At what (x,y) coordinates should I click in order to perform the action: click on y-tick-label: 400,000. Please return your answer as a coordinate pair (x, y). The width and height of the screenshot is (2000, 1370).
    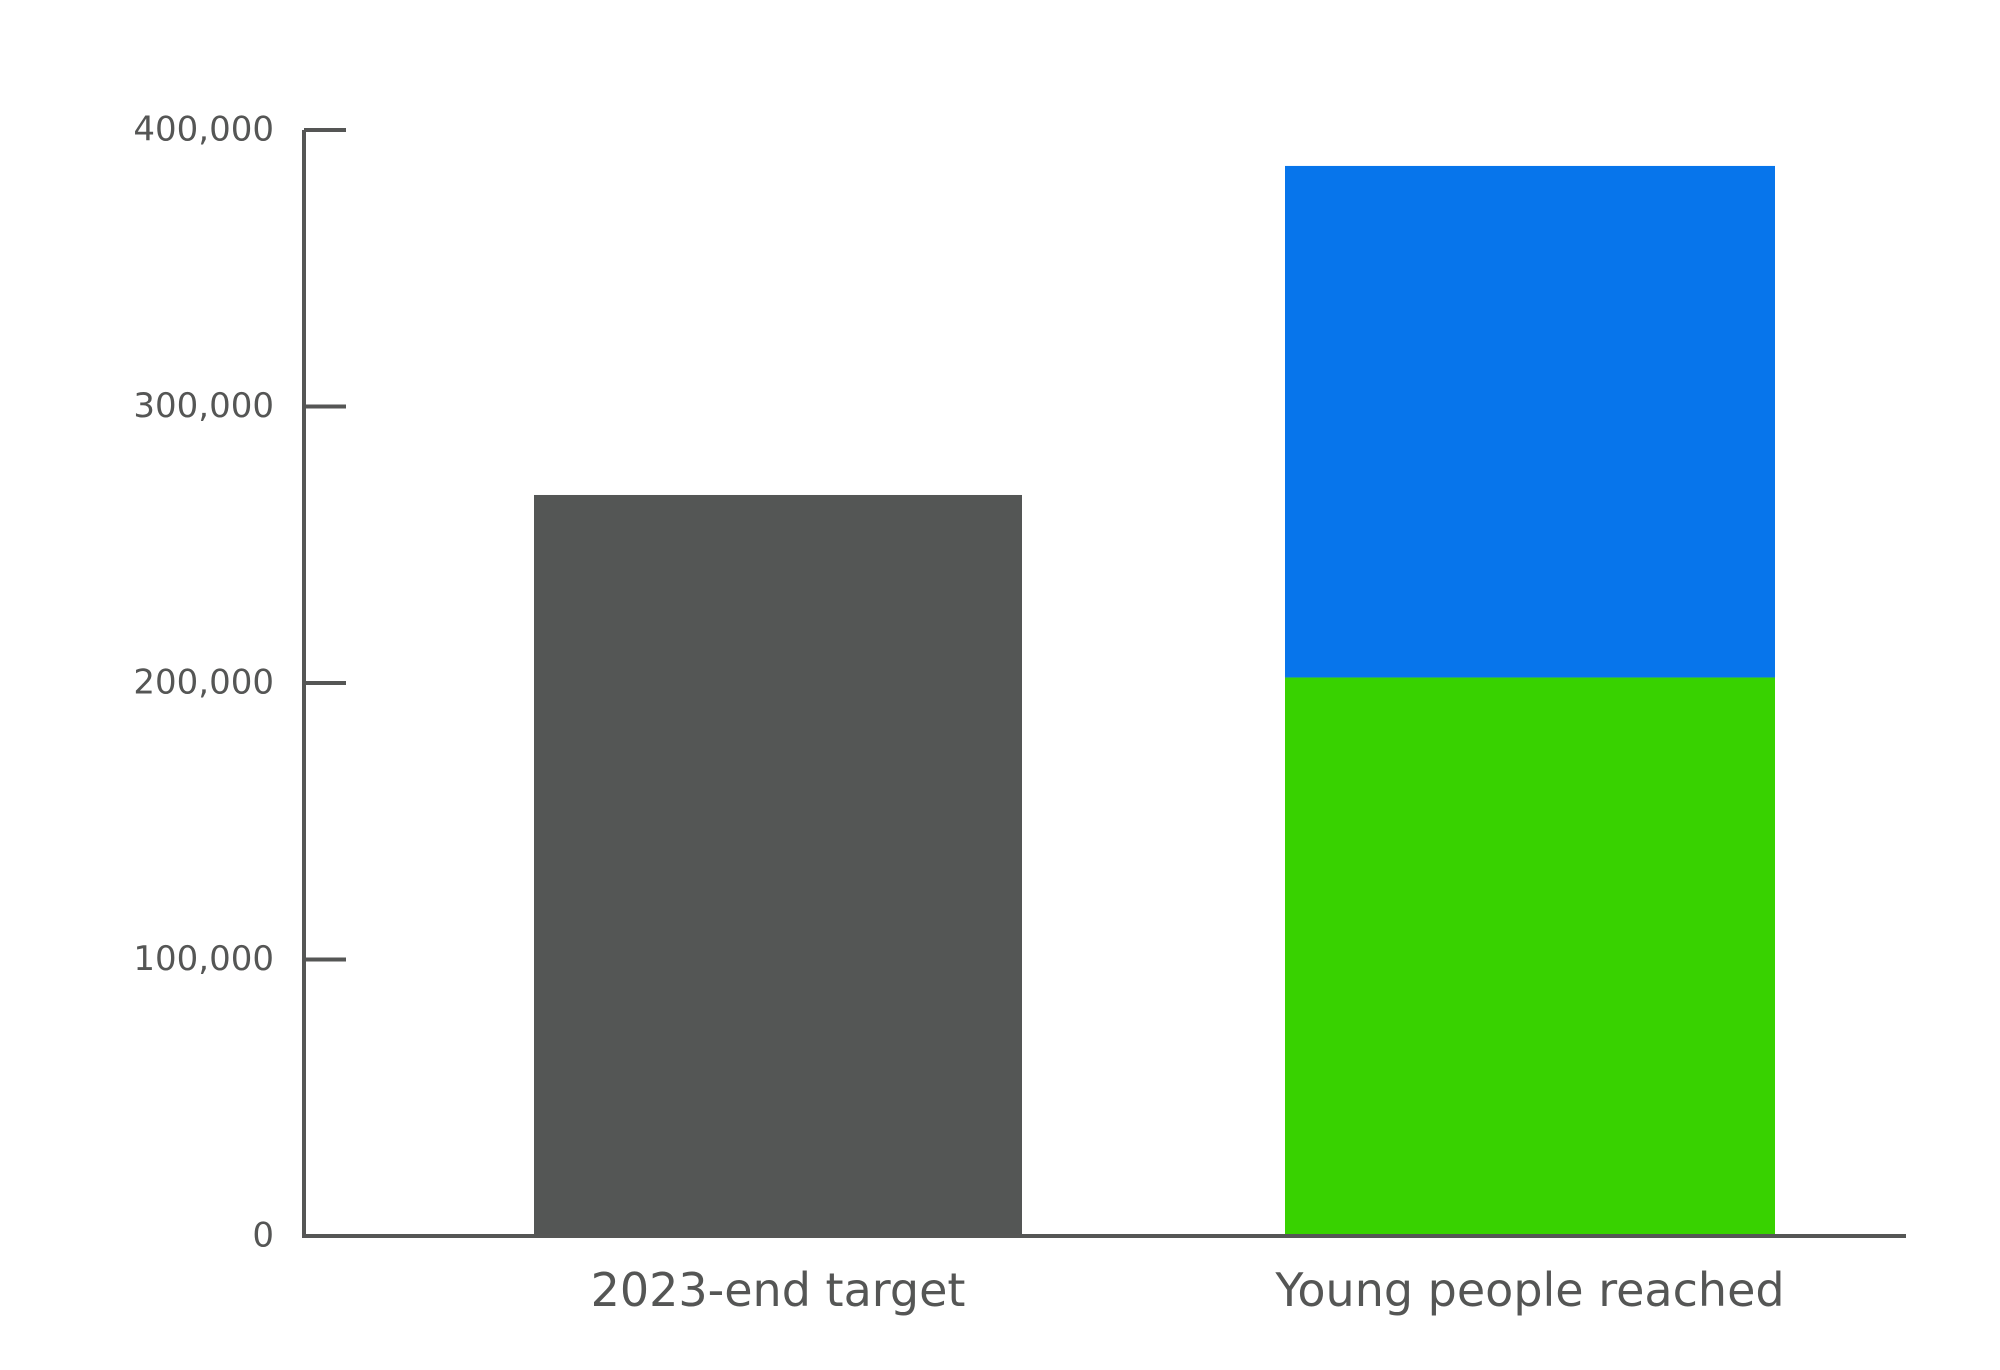
    Looking at the image, I should click on (203, 130).